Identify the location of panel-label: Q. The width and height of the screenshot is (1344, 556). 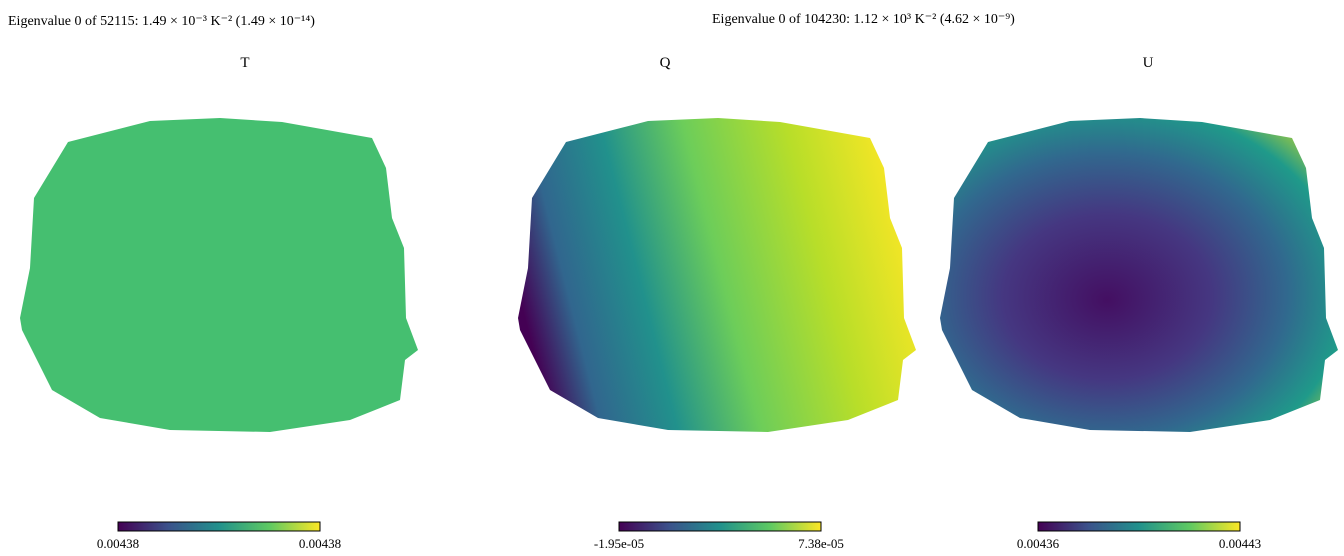
(665, 63).